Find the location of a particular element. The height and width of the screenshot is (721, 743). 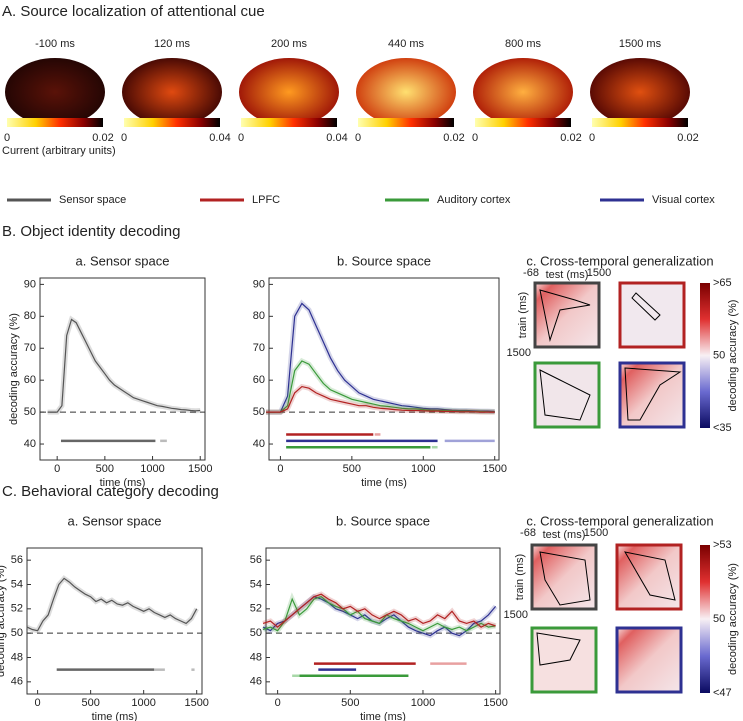

y-tick-label: 90 is located at coordinates (259, 284).